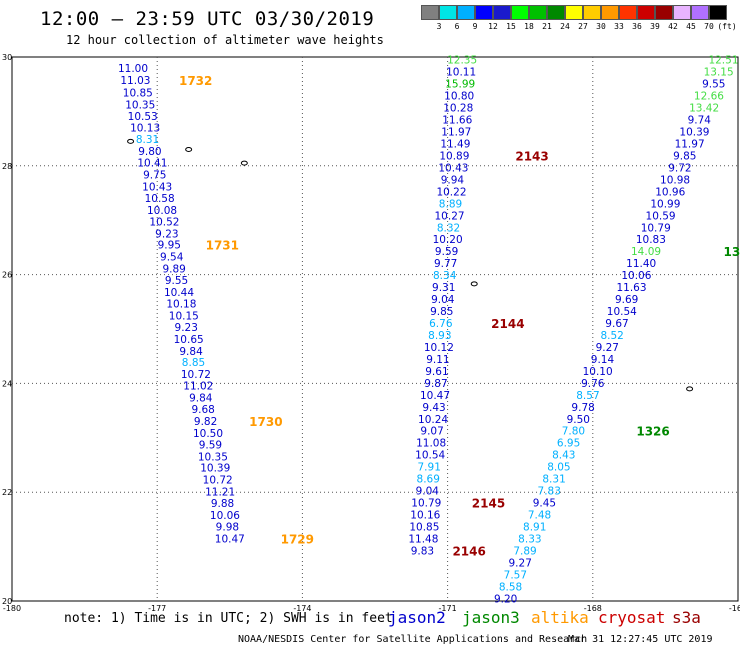  I want to click on x-tick-label: -177, so click(157, 608).